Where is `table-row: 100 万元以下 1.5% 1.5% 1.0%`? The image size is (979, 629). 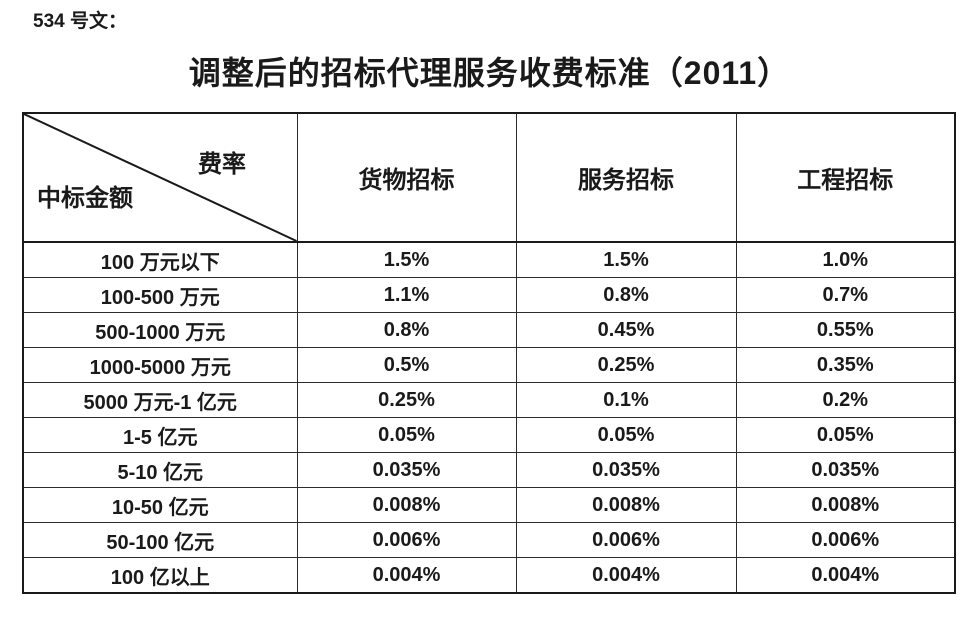 table-row: 100 万元以下 1.5% 1.5% 1.0% is located at coordinates (489, 259).